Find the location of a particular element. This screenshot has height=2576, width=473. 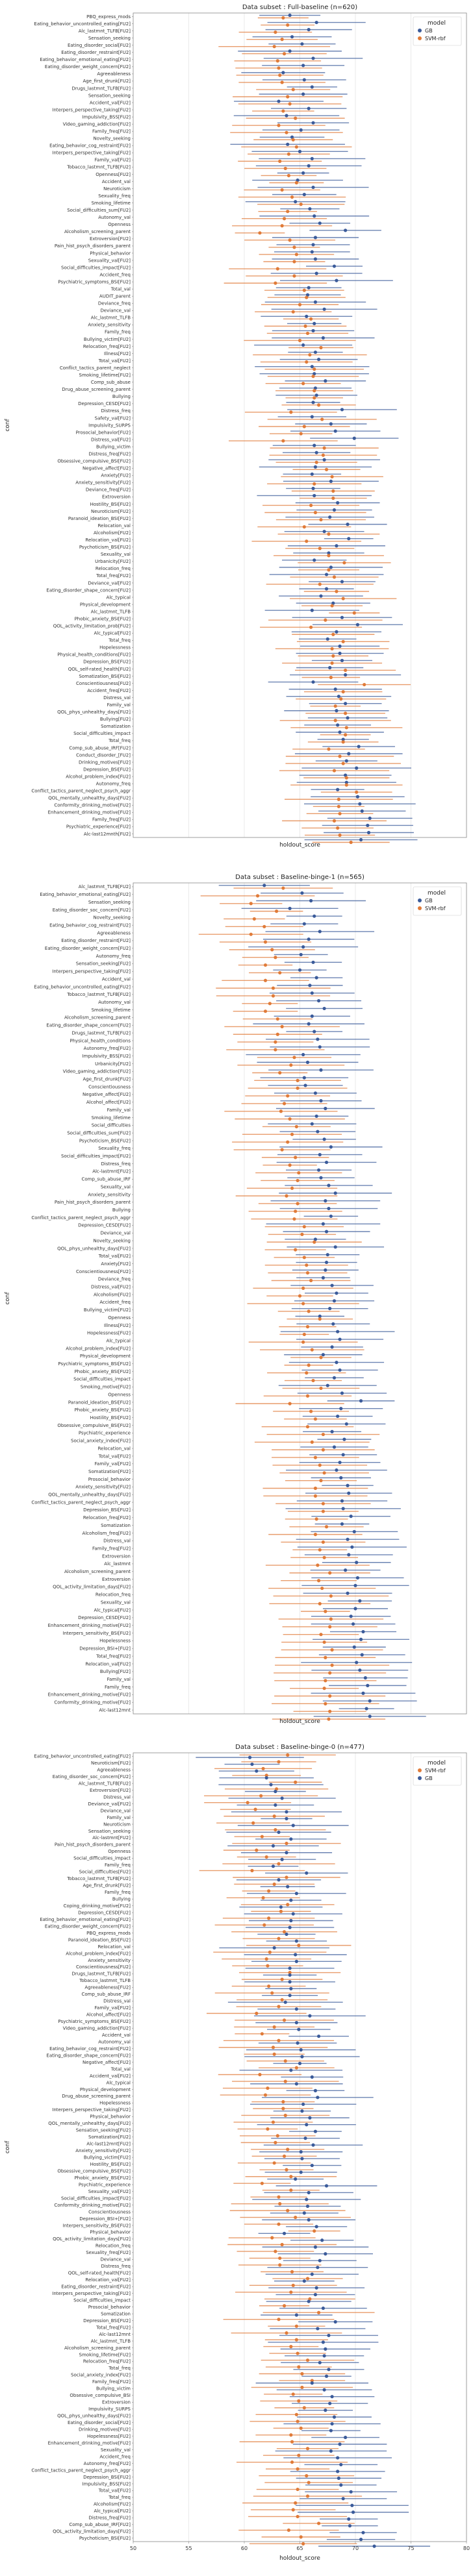

legend-box is located at coordinates (438, 1771).